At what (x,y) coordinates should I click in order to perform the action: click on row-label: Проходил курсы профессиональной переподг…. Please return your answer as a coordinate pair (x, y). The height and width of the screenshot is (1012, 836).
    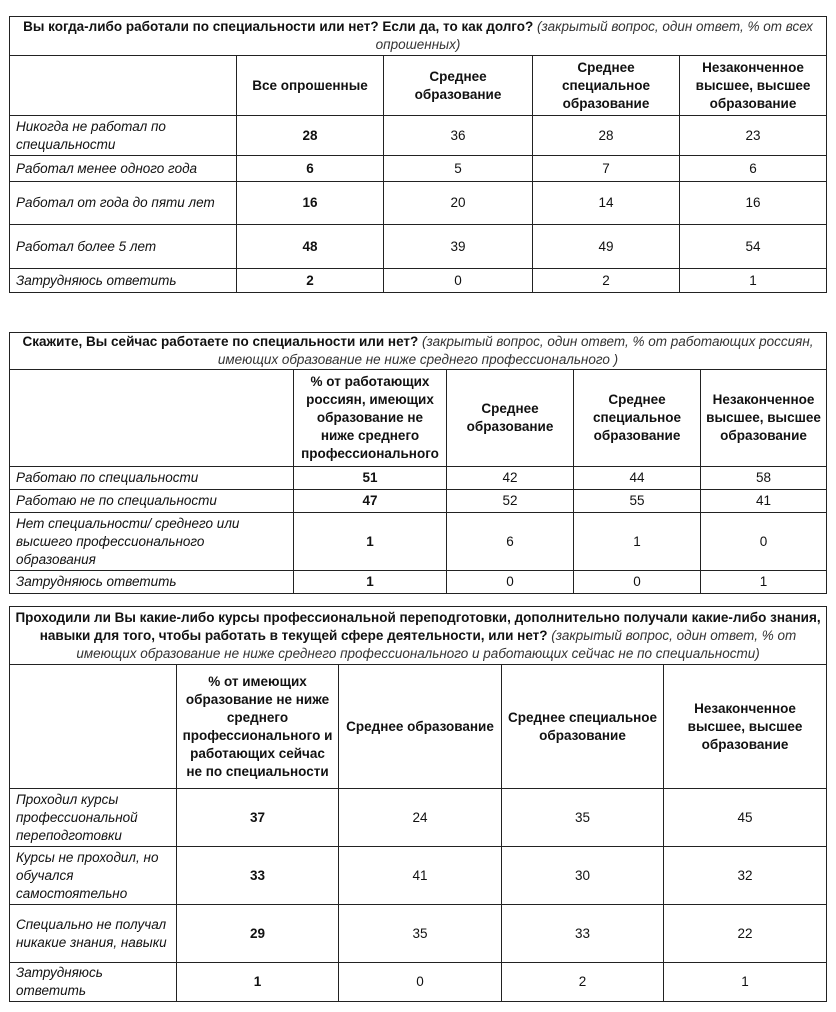
    Looking at the image, I should click on (93, 817).